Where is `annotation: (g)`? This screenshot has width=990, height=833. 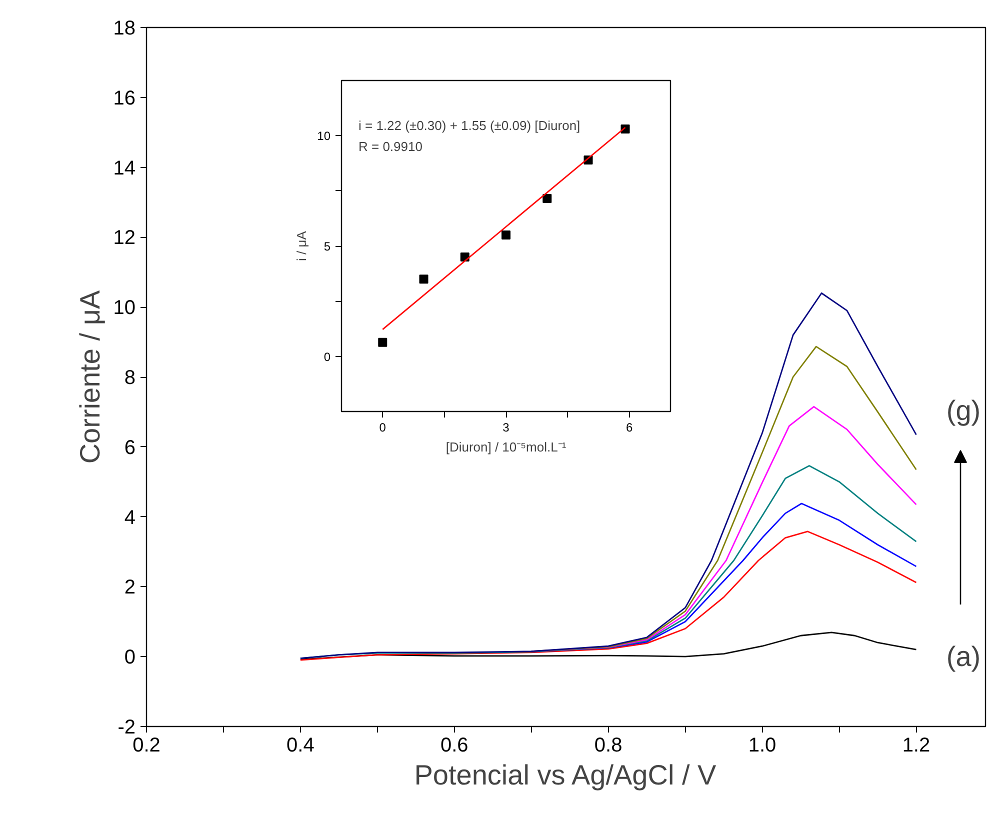 annotation: (g) is located at coordinates (963, 410).